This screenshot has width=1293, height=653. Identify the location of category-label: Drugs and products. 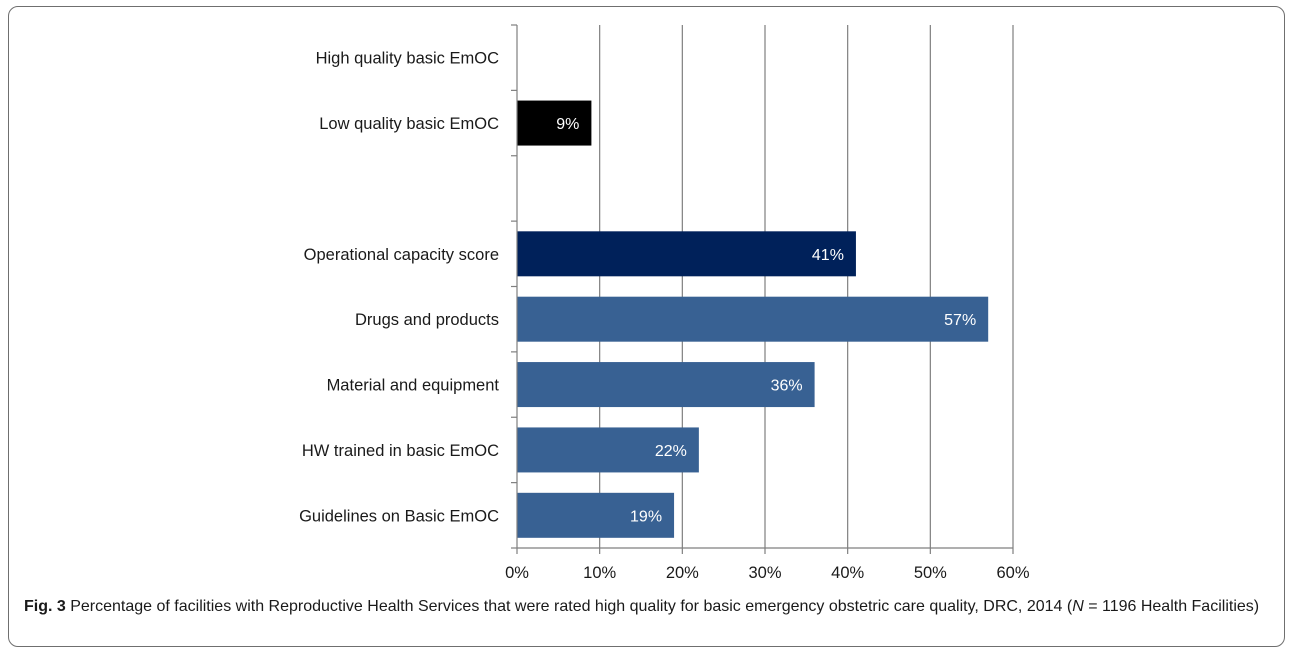
(427, 320).